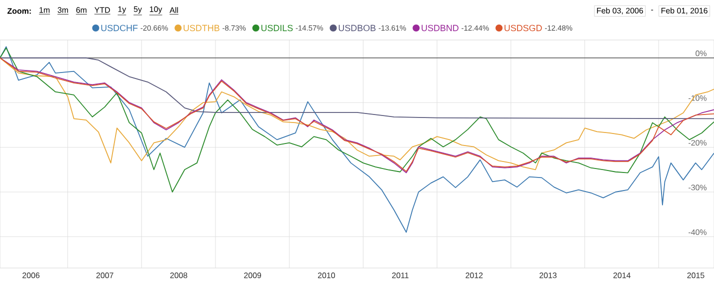  Describe the element at coordinates (523, 28) in the screenshot. I see `legend-label: USDSGD` at that location.